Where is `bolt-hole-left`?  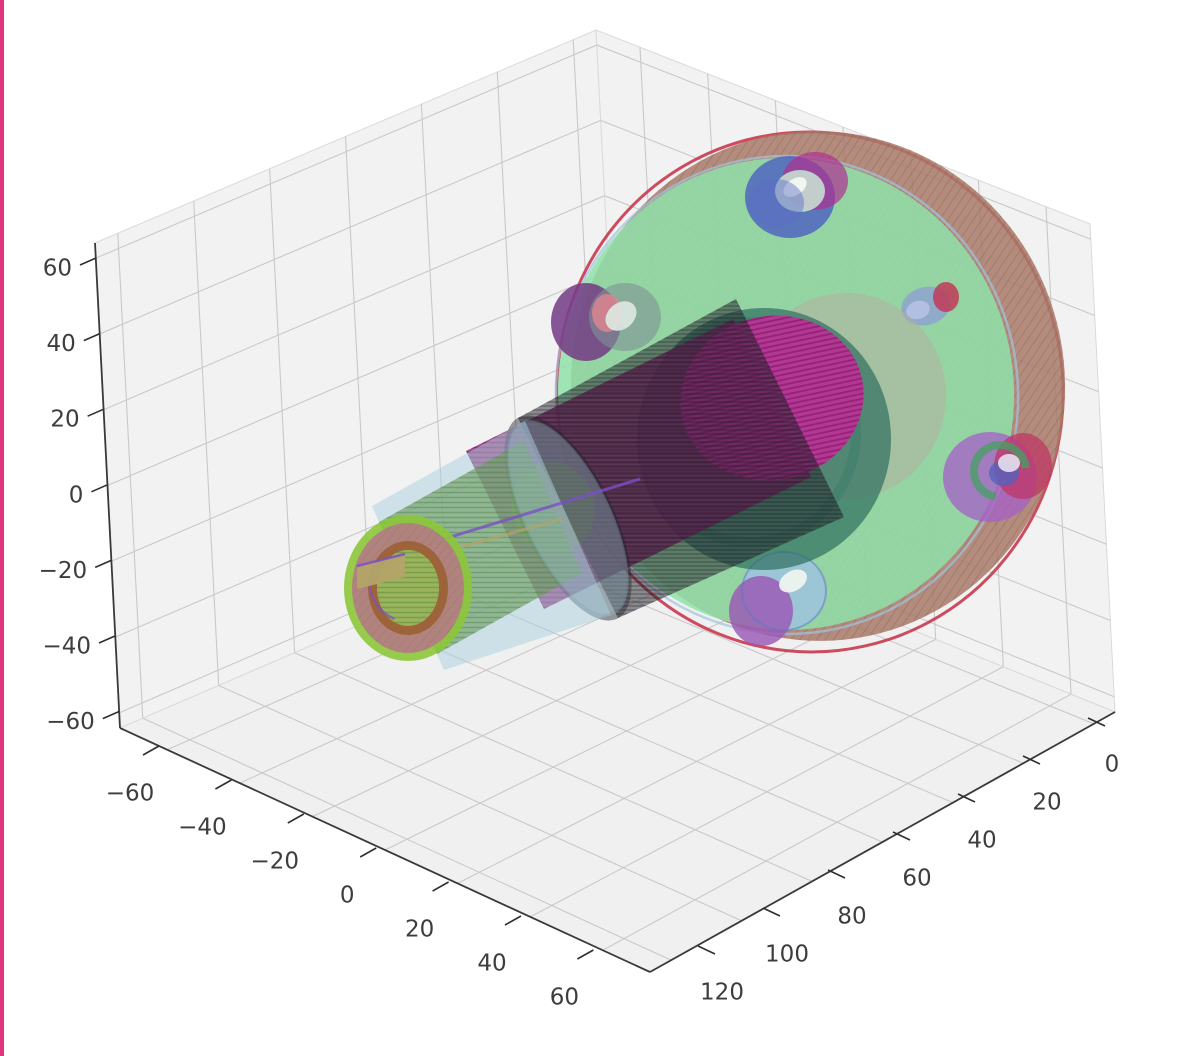 bolt-hole-left is located at coordinates (606, 322).